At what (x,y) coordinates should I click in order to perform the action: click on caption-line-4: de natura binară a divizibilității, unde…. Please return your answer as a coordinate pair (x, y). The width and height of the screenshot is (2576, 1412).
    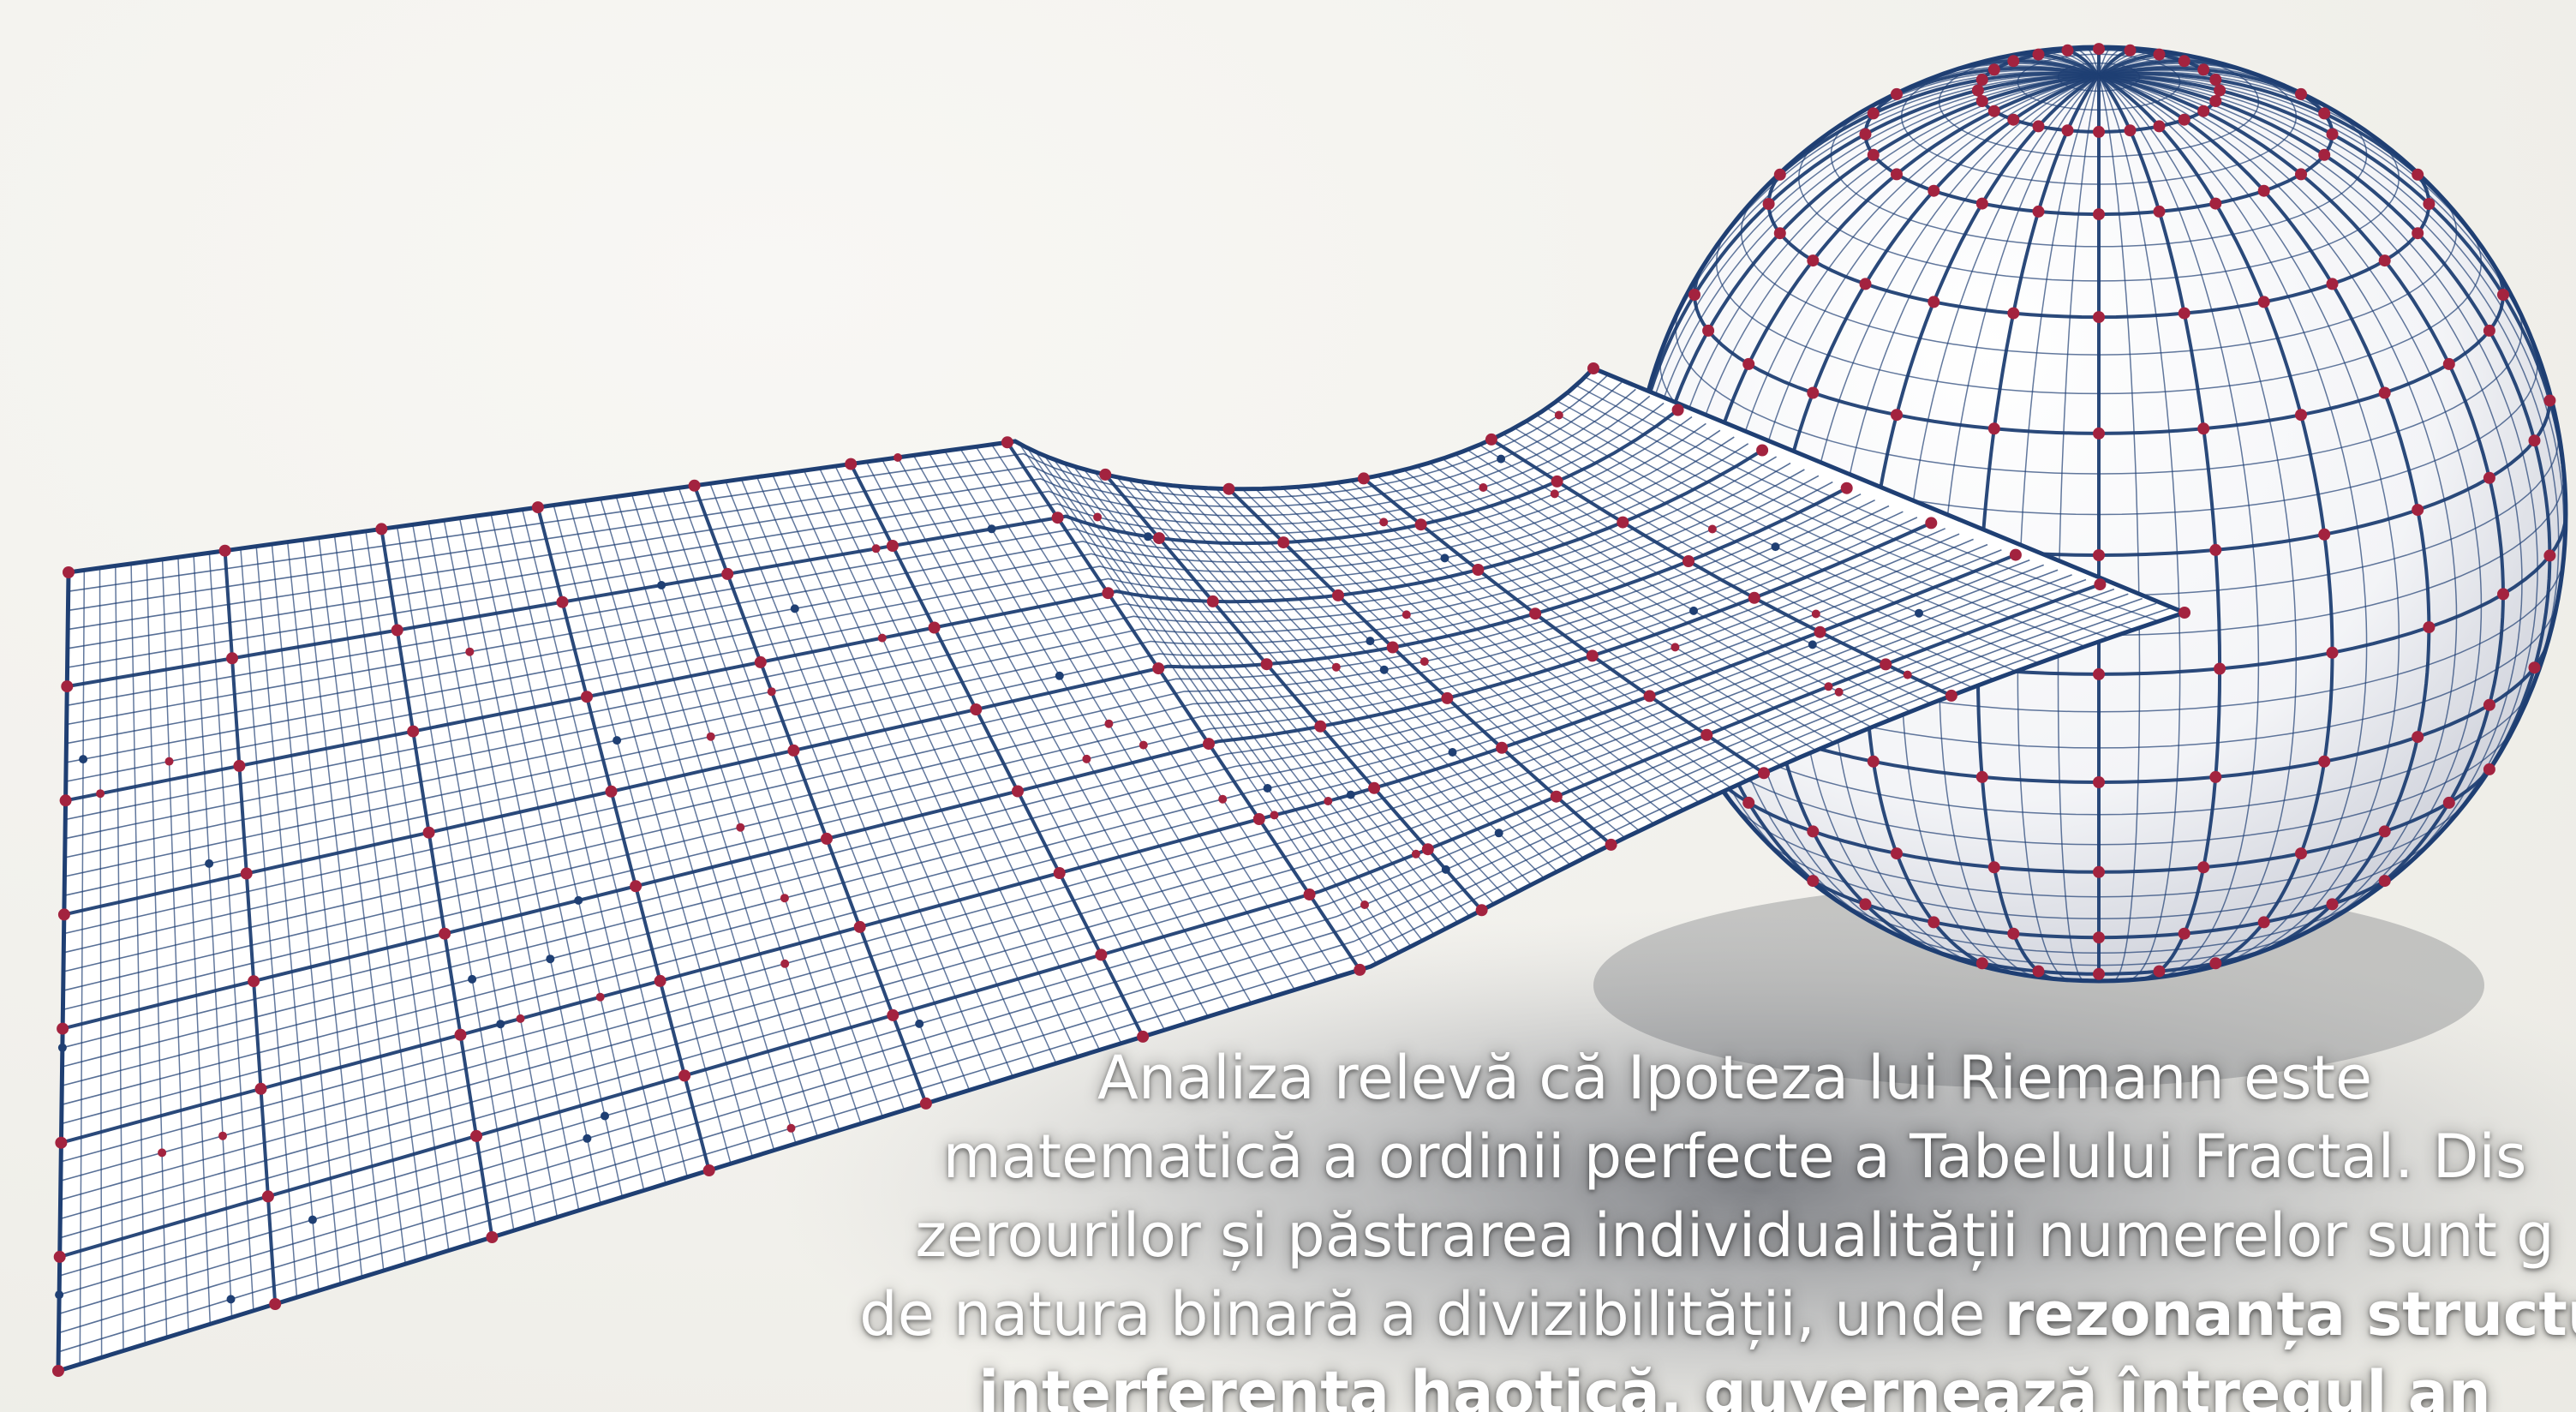
    Looking at the image, I should click on (1717, 1314).